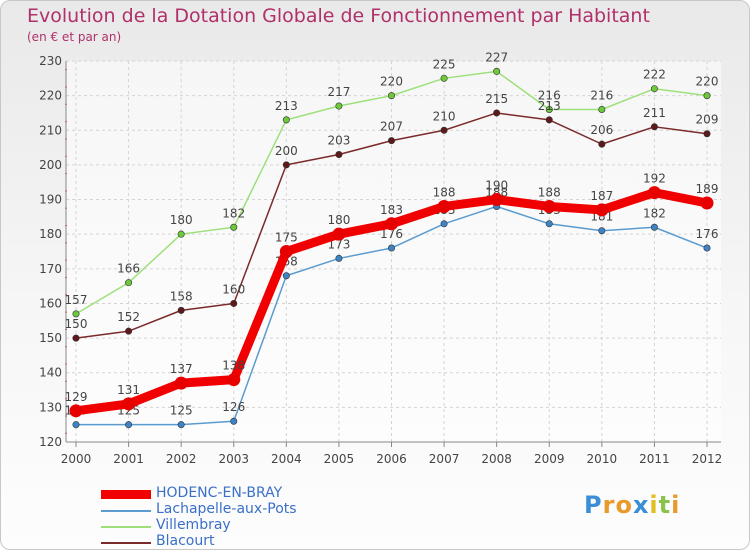 The width and height of the screenshot is (750, 550). Describe the element at coordinates (50, 165) in the screenshot. I see `y-tick-label: 200` at that location.